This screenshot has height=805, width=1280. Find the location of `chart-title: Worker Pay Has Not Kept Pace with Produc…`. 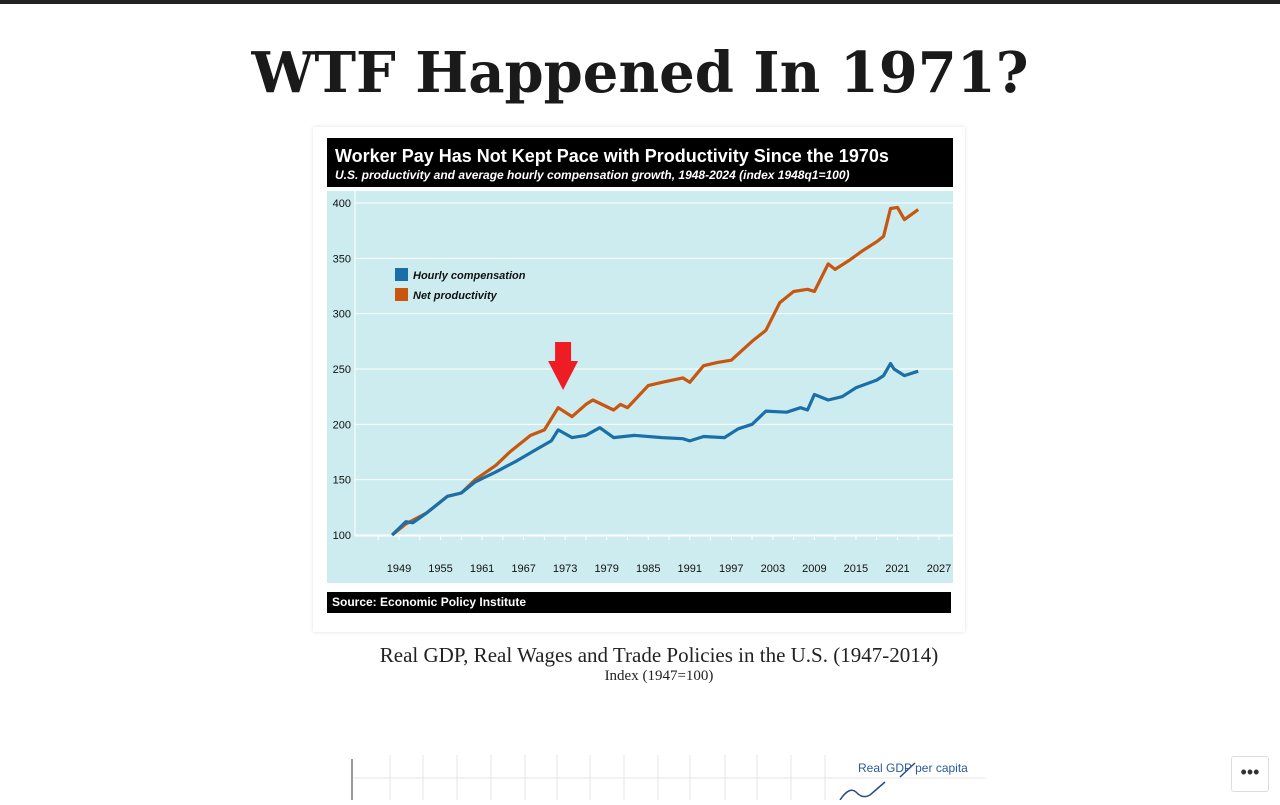

chart-title: Worker Pay Has Not Kept Pace with Produc… is located at coordinates (612, 156).